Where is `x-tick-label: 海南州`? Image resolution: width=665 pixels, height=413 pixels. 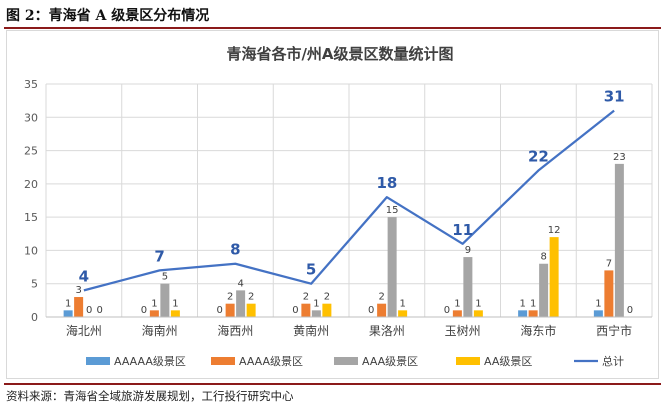
x-tick-label: 海南州 is located at coordinates (160, 330).